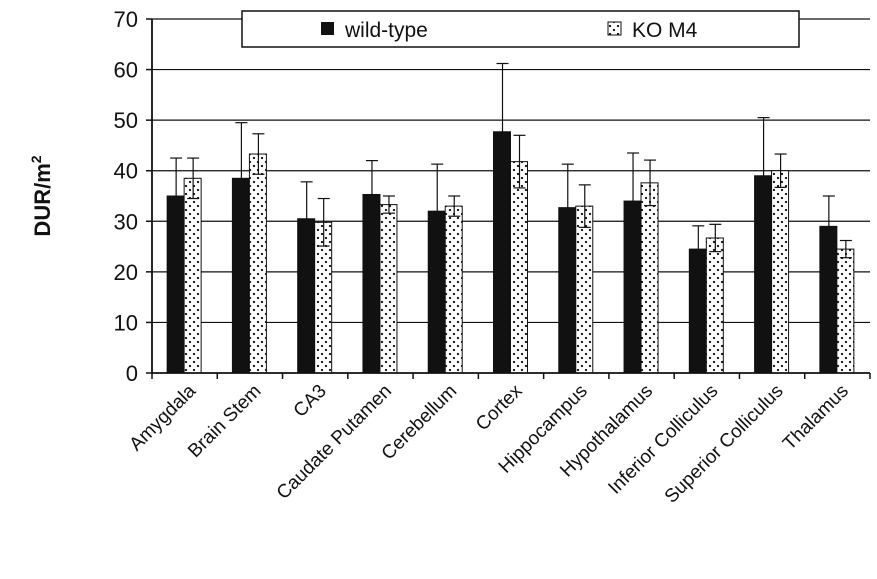 This screenshot has width=877, height=579. I want to click on y-axis-title: DUR/m2, so click(41, 195).